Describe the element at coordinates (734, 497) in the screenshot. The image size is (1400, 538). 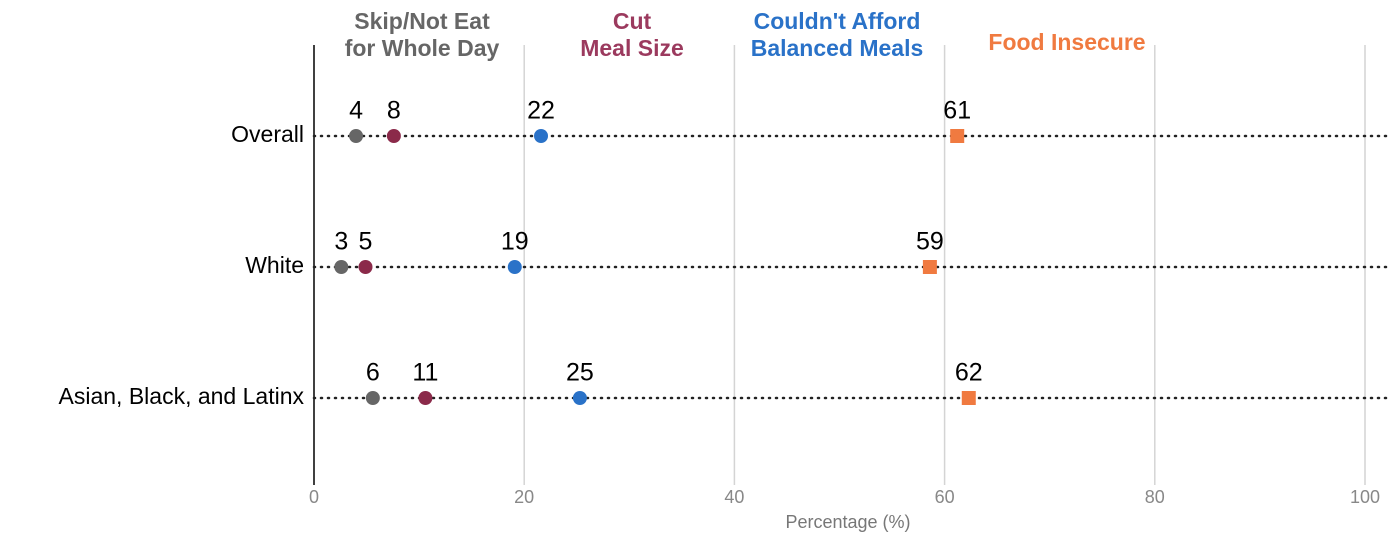
I see `x-tick-label: 40` at that location.